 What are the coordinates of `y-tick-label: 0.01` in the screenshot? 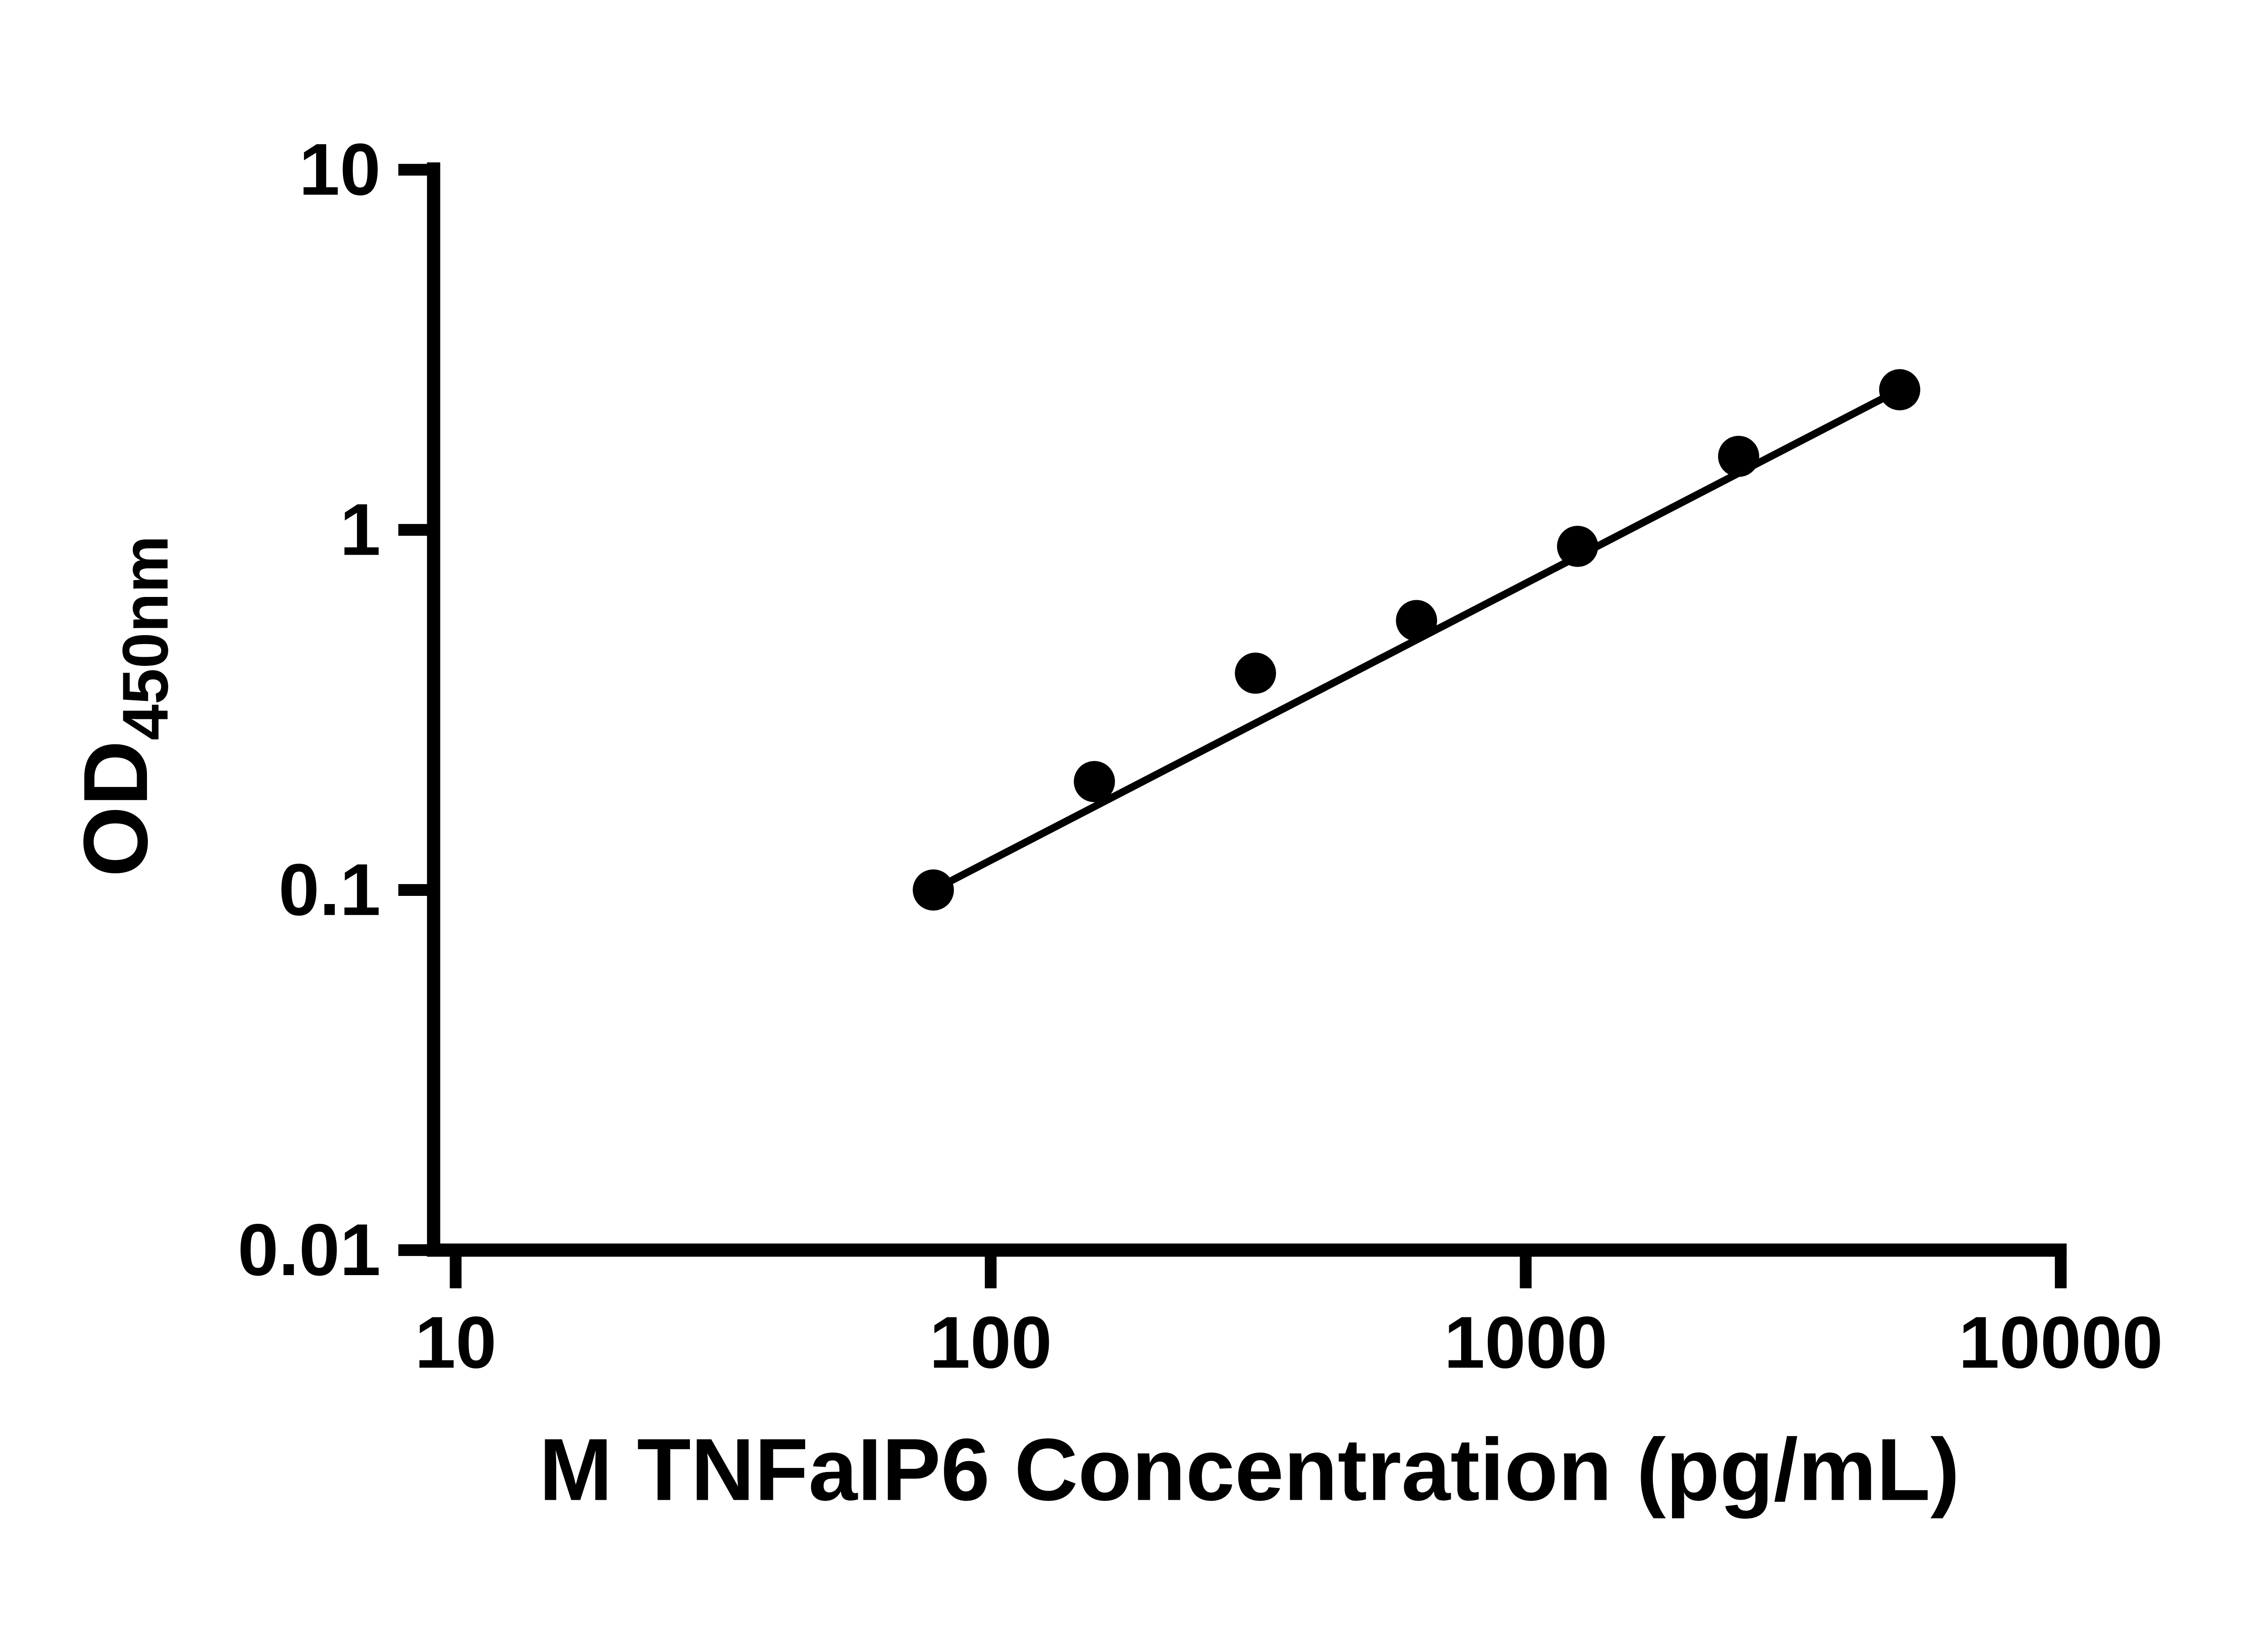 It's located at (310, 1250).